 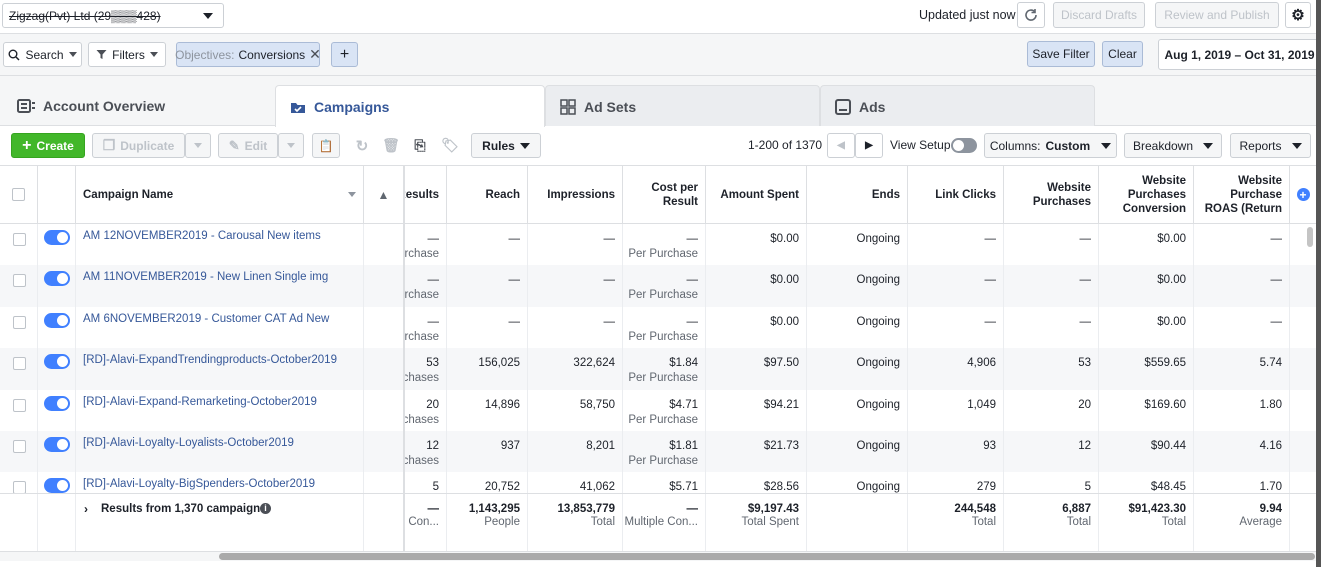 What do you see at coordinates (575, 195) in the screenshot?
I see `header-impressions: Impressions` at bounding box center [575, 195].